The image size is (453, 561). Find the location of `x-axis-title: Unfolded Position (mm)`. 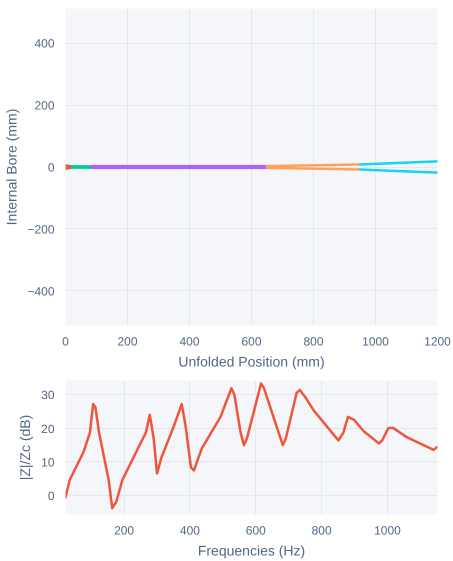

x-axis-title: Unfolded Position (mm) is located at coordinates (251, 362).